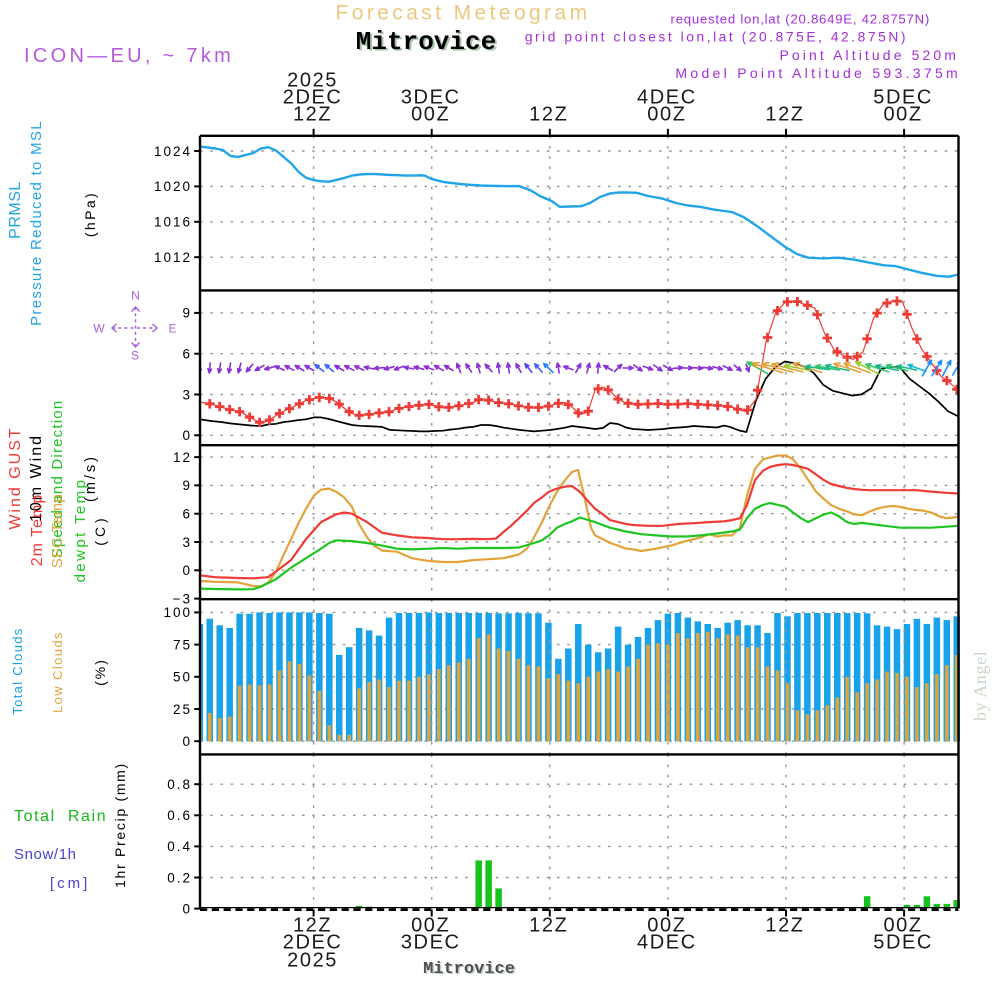 The image size is (1000, 1000). What do you see at coordinates (60, 816) in the screenshot?
I see `svg-text: Total Rain` at bounding box center [60, 816].